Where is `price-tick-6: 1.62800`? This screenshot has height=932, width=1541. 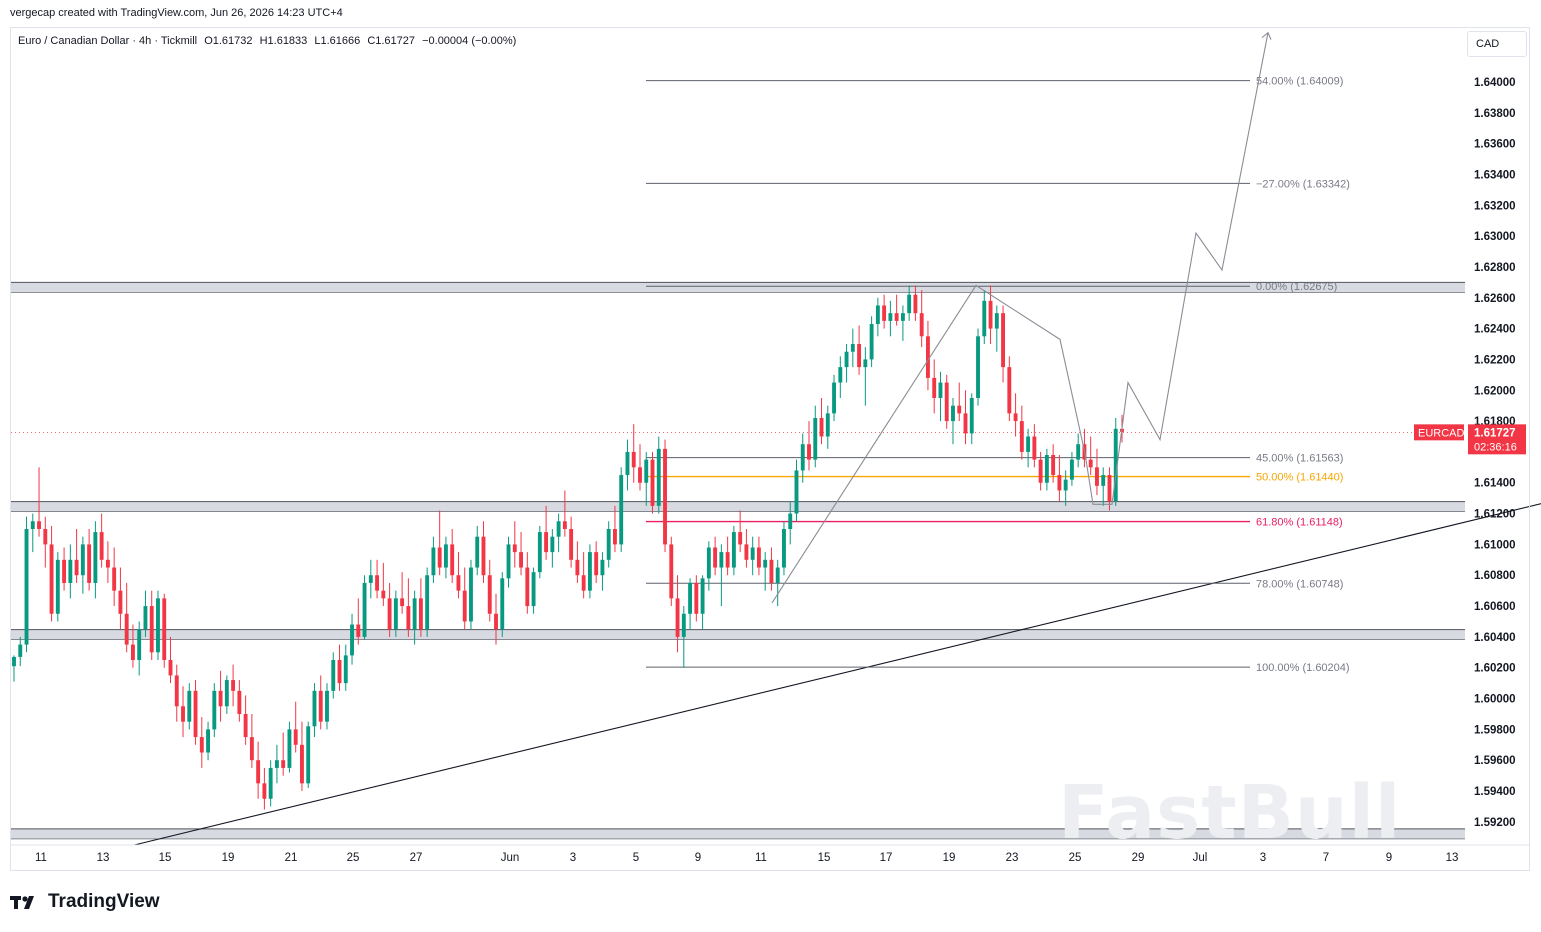 price-tick-6: 1.62800 is located at coordinates (1495, 268).